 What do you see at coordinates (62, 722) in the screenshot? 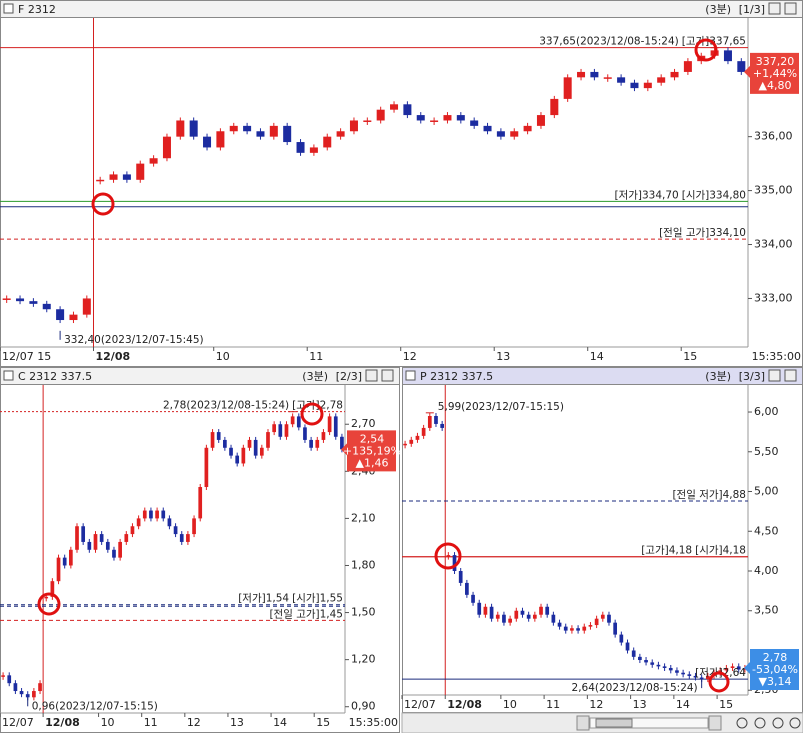
I see `x-tick-label: 12/08` at bounding box center [62, 722].